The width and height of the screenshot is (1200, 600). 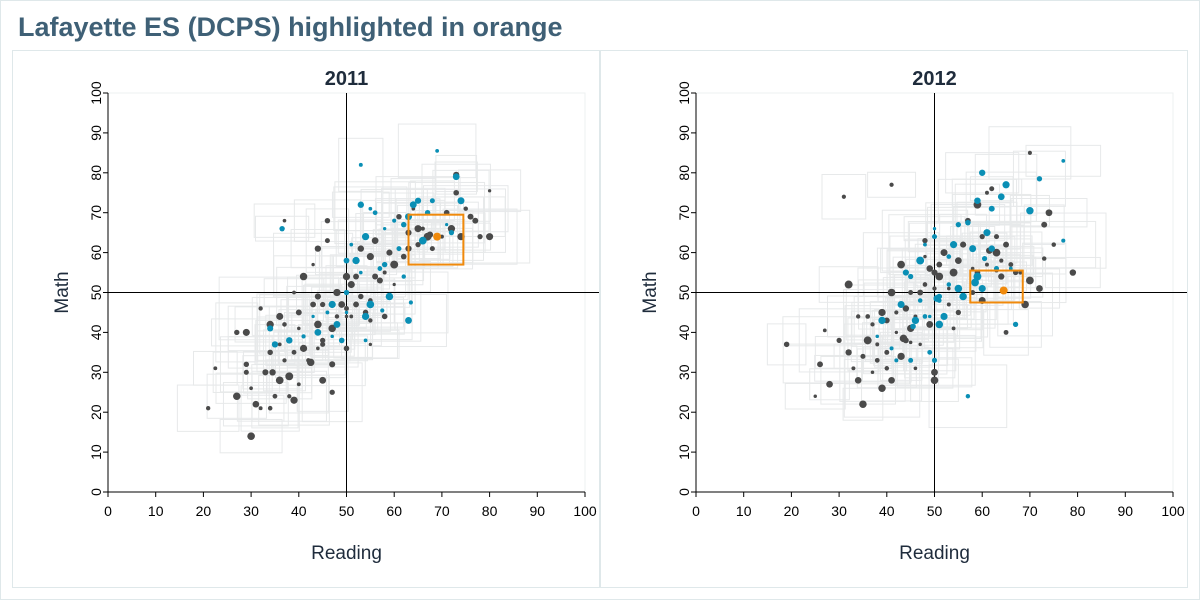 I want to click on y-tick-label: 60, so click(x=96, y=253).